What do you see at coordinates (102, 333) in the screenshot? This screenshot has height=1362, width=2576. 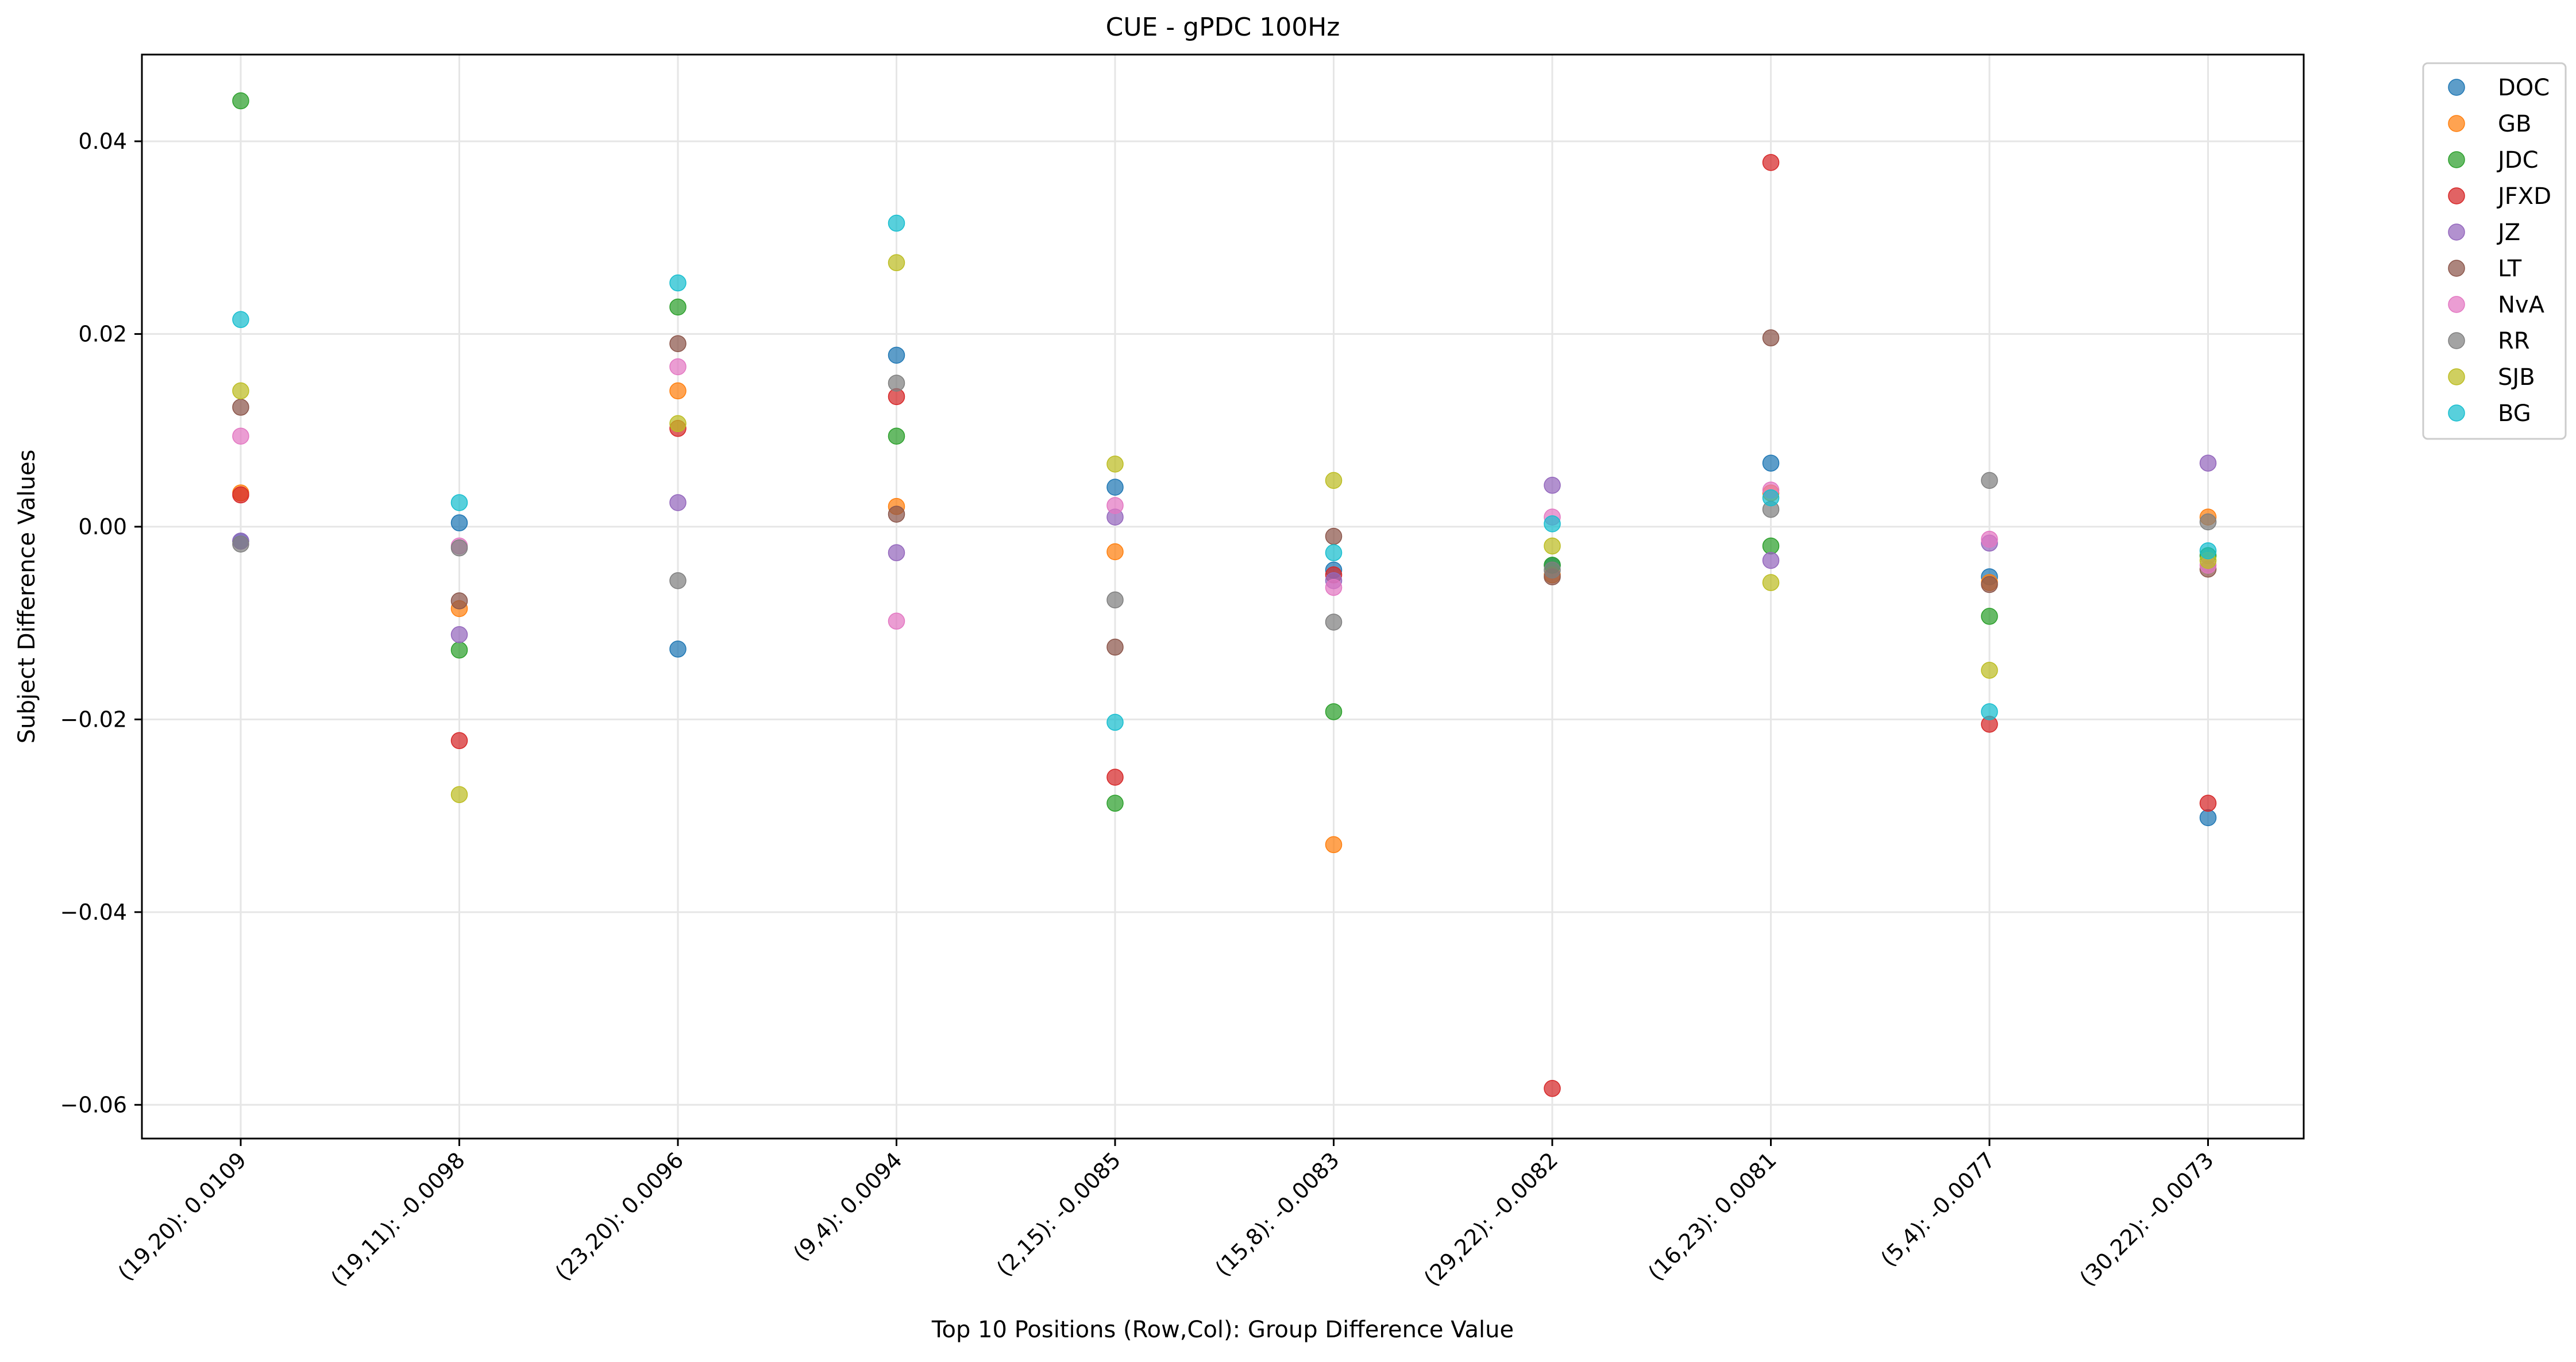 I see `y-tick-label: 0.02` at bounding box center [102, 333].